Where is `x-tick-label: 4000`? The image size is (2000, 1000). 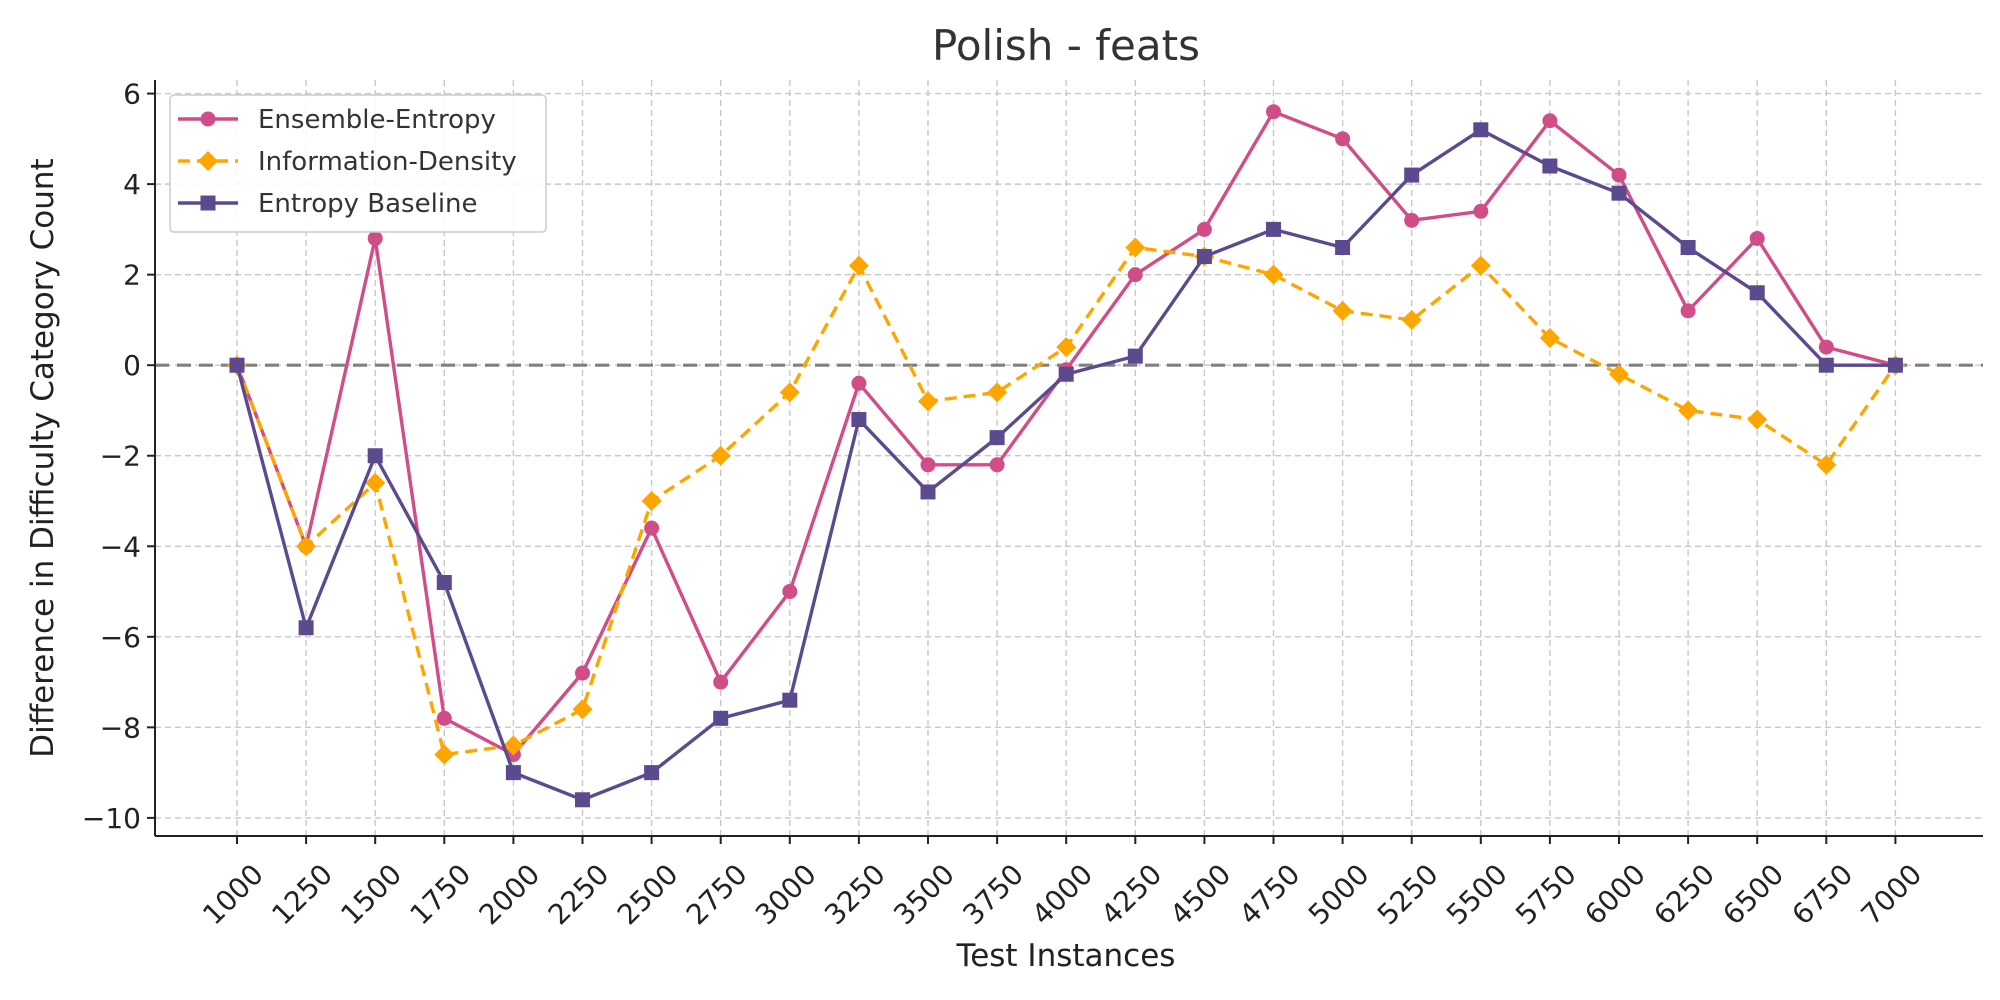
x-tick-label: 4000 is located at coordinates (1062, 895).